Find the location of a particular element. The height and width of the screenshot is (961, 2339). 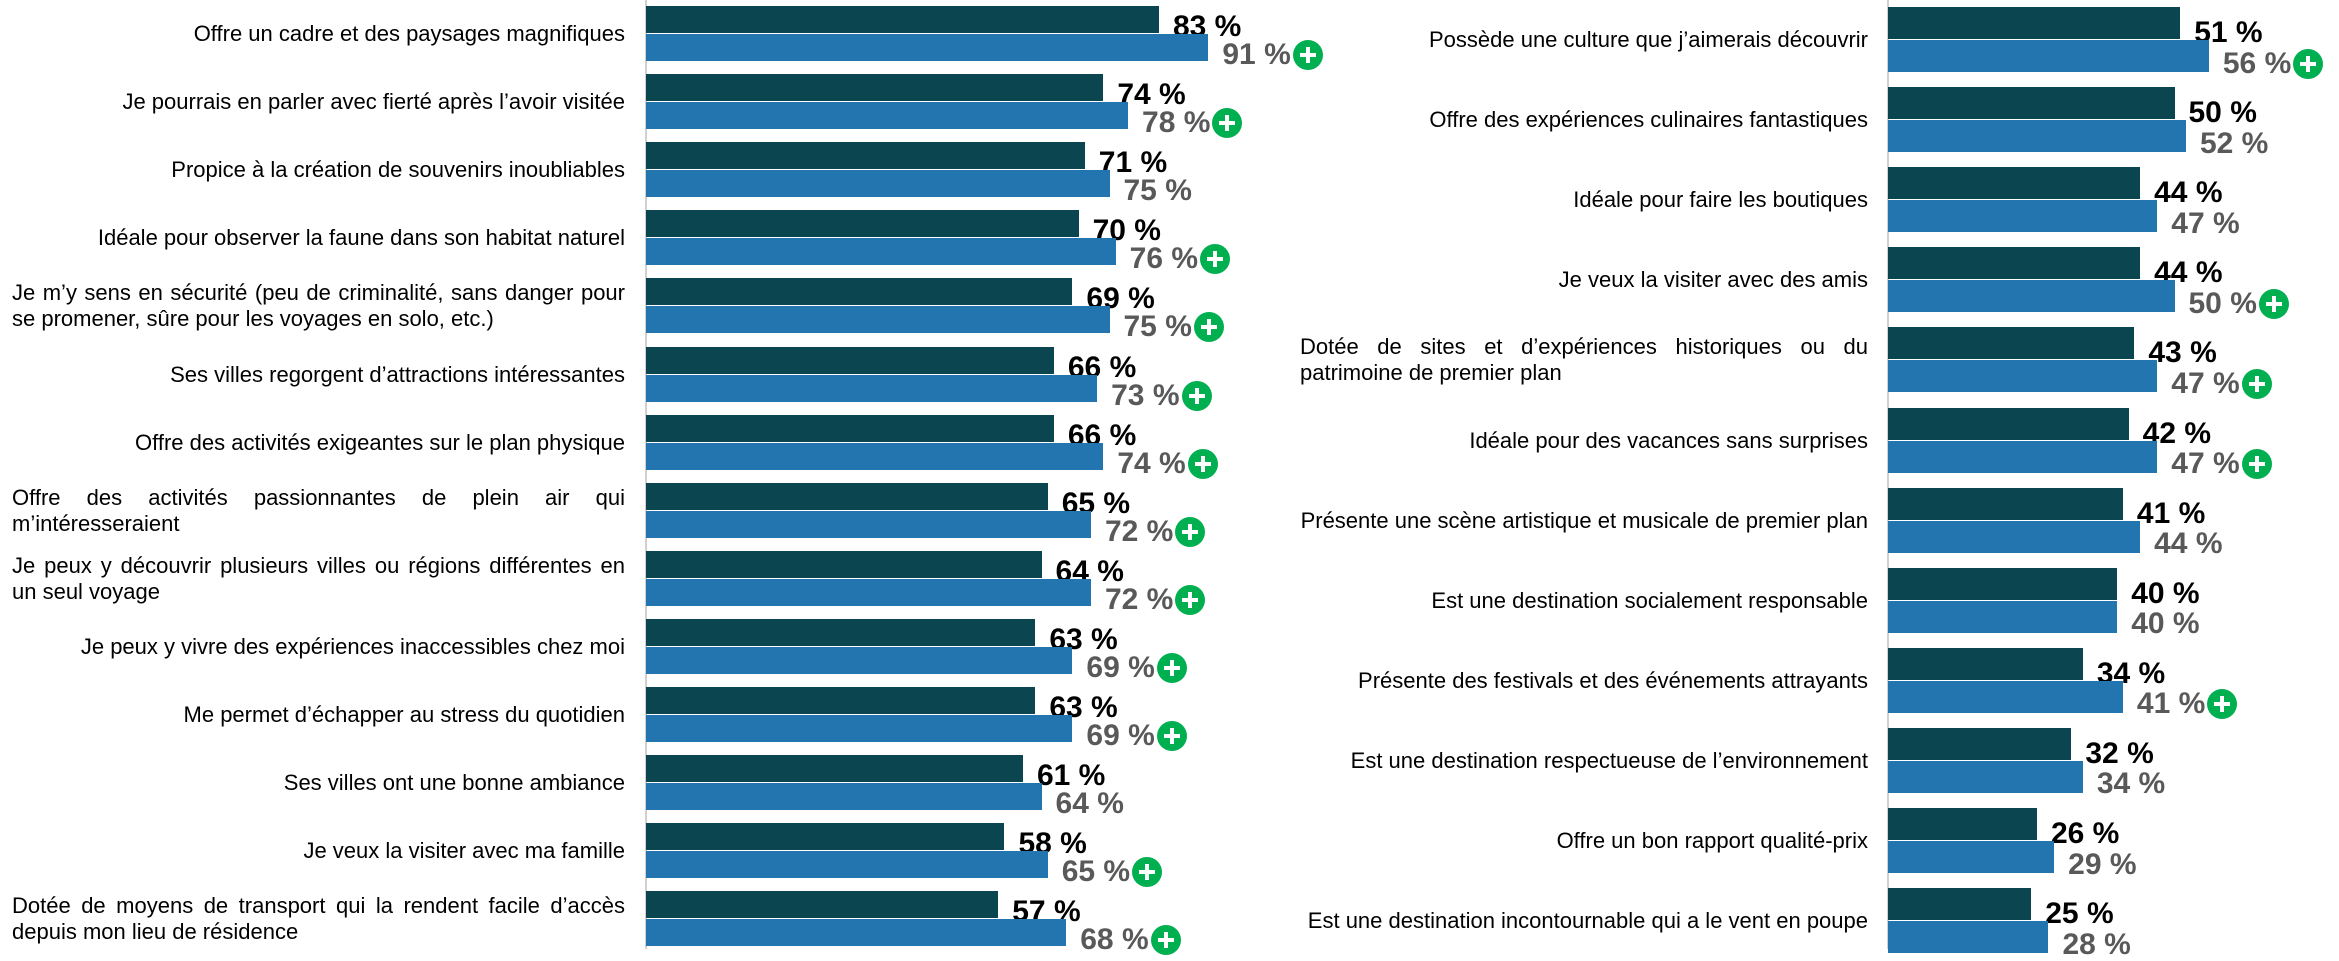

category-label: Idéale pour faire les boutiques is located at coordinates (1584, 200).